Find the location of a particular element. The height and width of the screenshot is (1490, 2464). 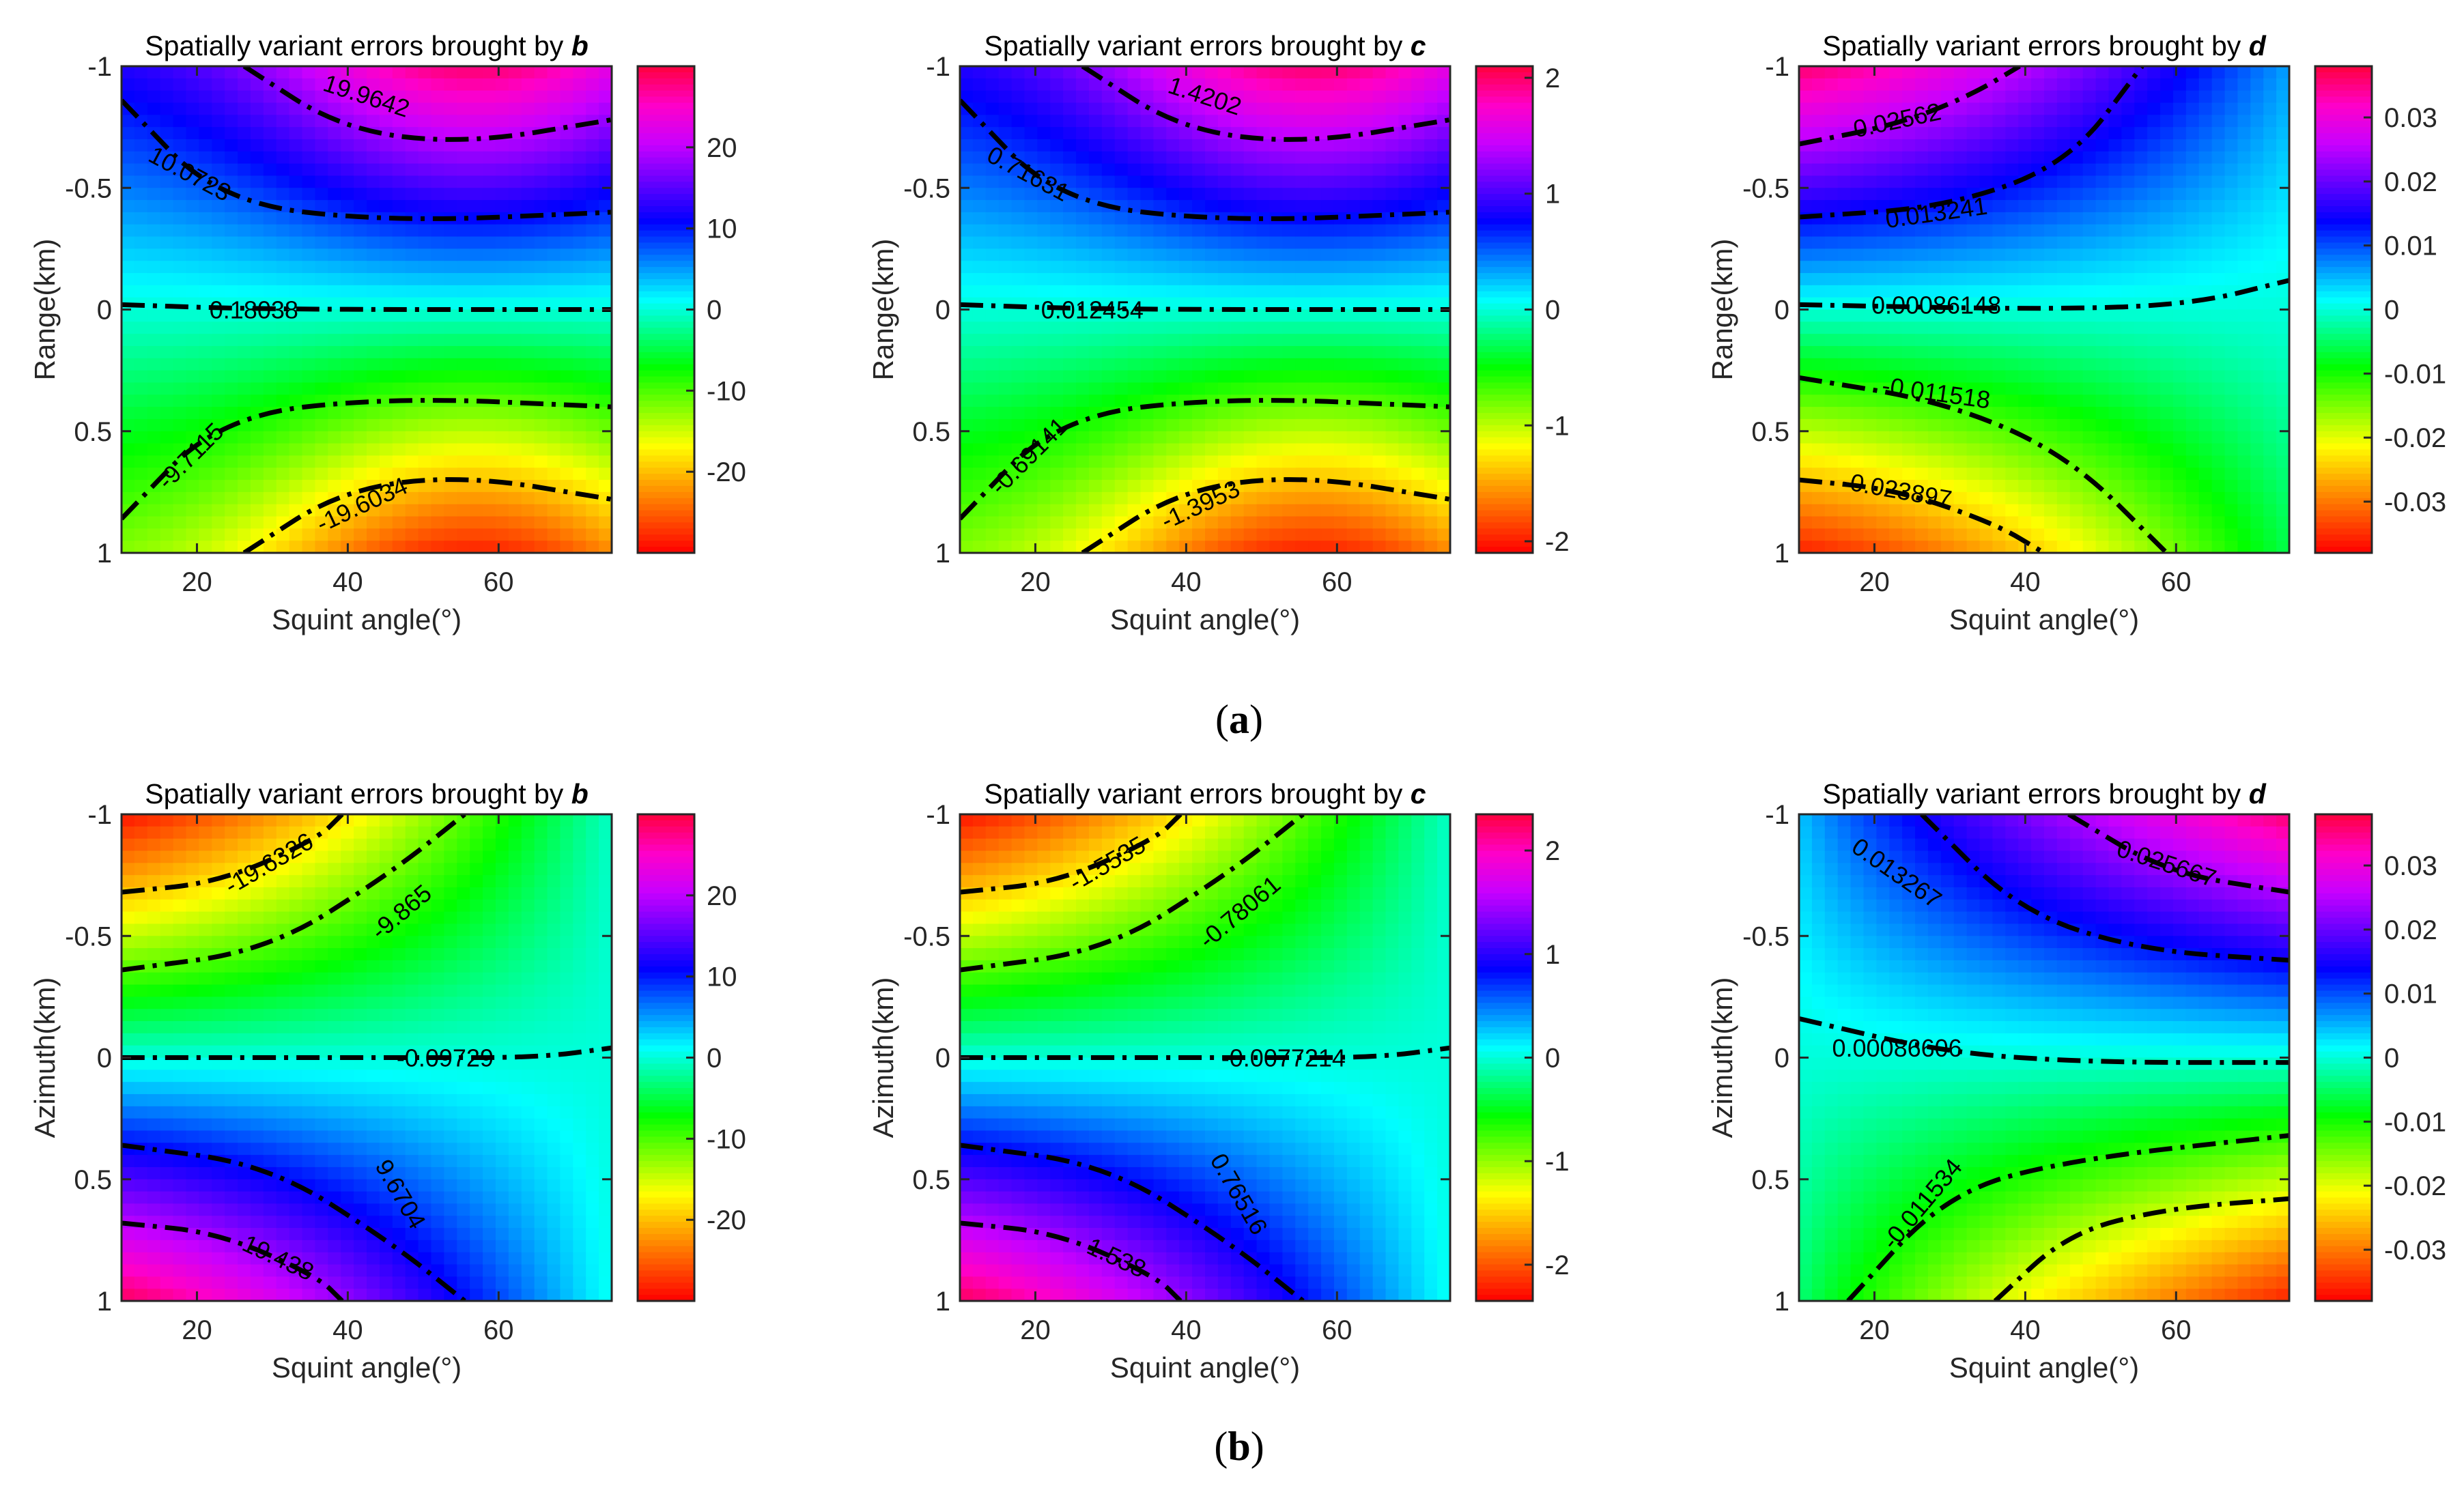

y-tick-label: 0 is located at coordinates (1781, 311).